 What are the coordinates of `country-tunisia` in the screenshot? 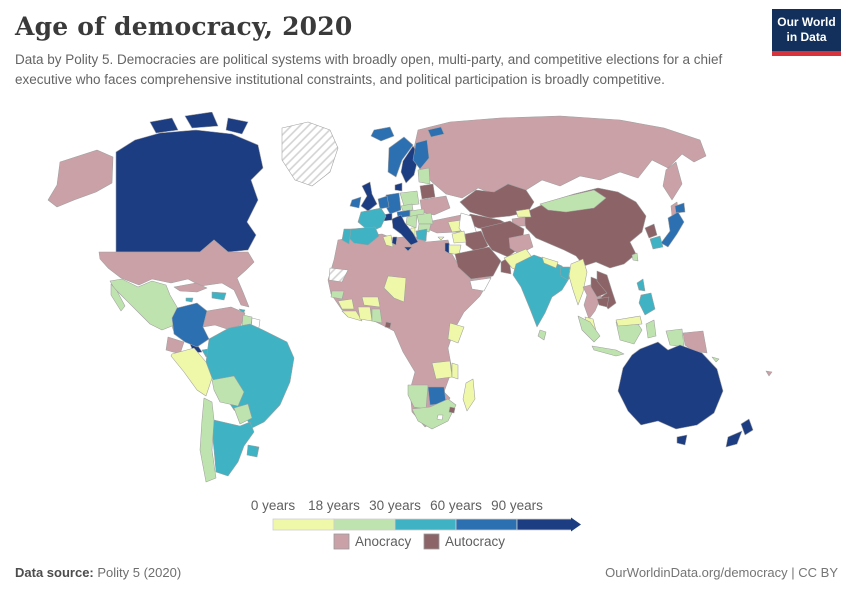 It's located at (388, 241).